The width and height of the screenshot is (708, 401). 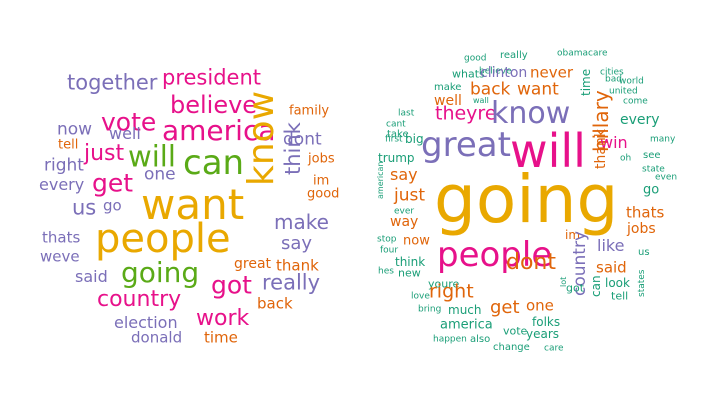 I want to click on word-right-can: can, so click(x=596, y=286).